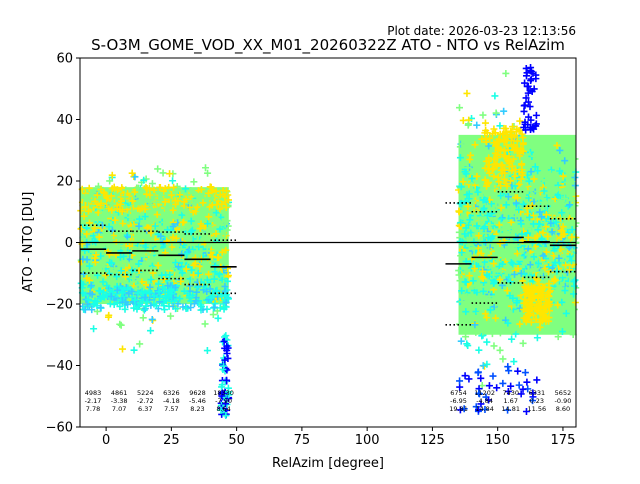 Image resolution: width=640 pixels, height=484 pixels. What do you see at coordinates (537, 401) in the screenshot?
I see `bin-stat-label: 0.23` at bounding box center [537, 401].